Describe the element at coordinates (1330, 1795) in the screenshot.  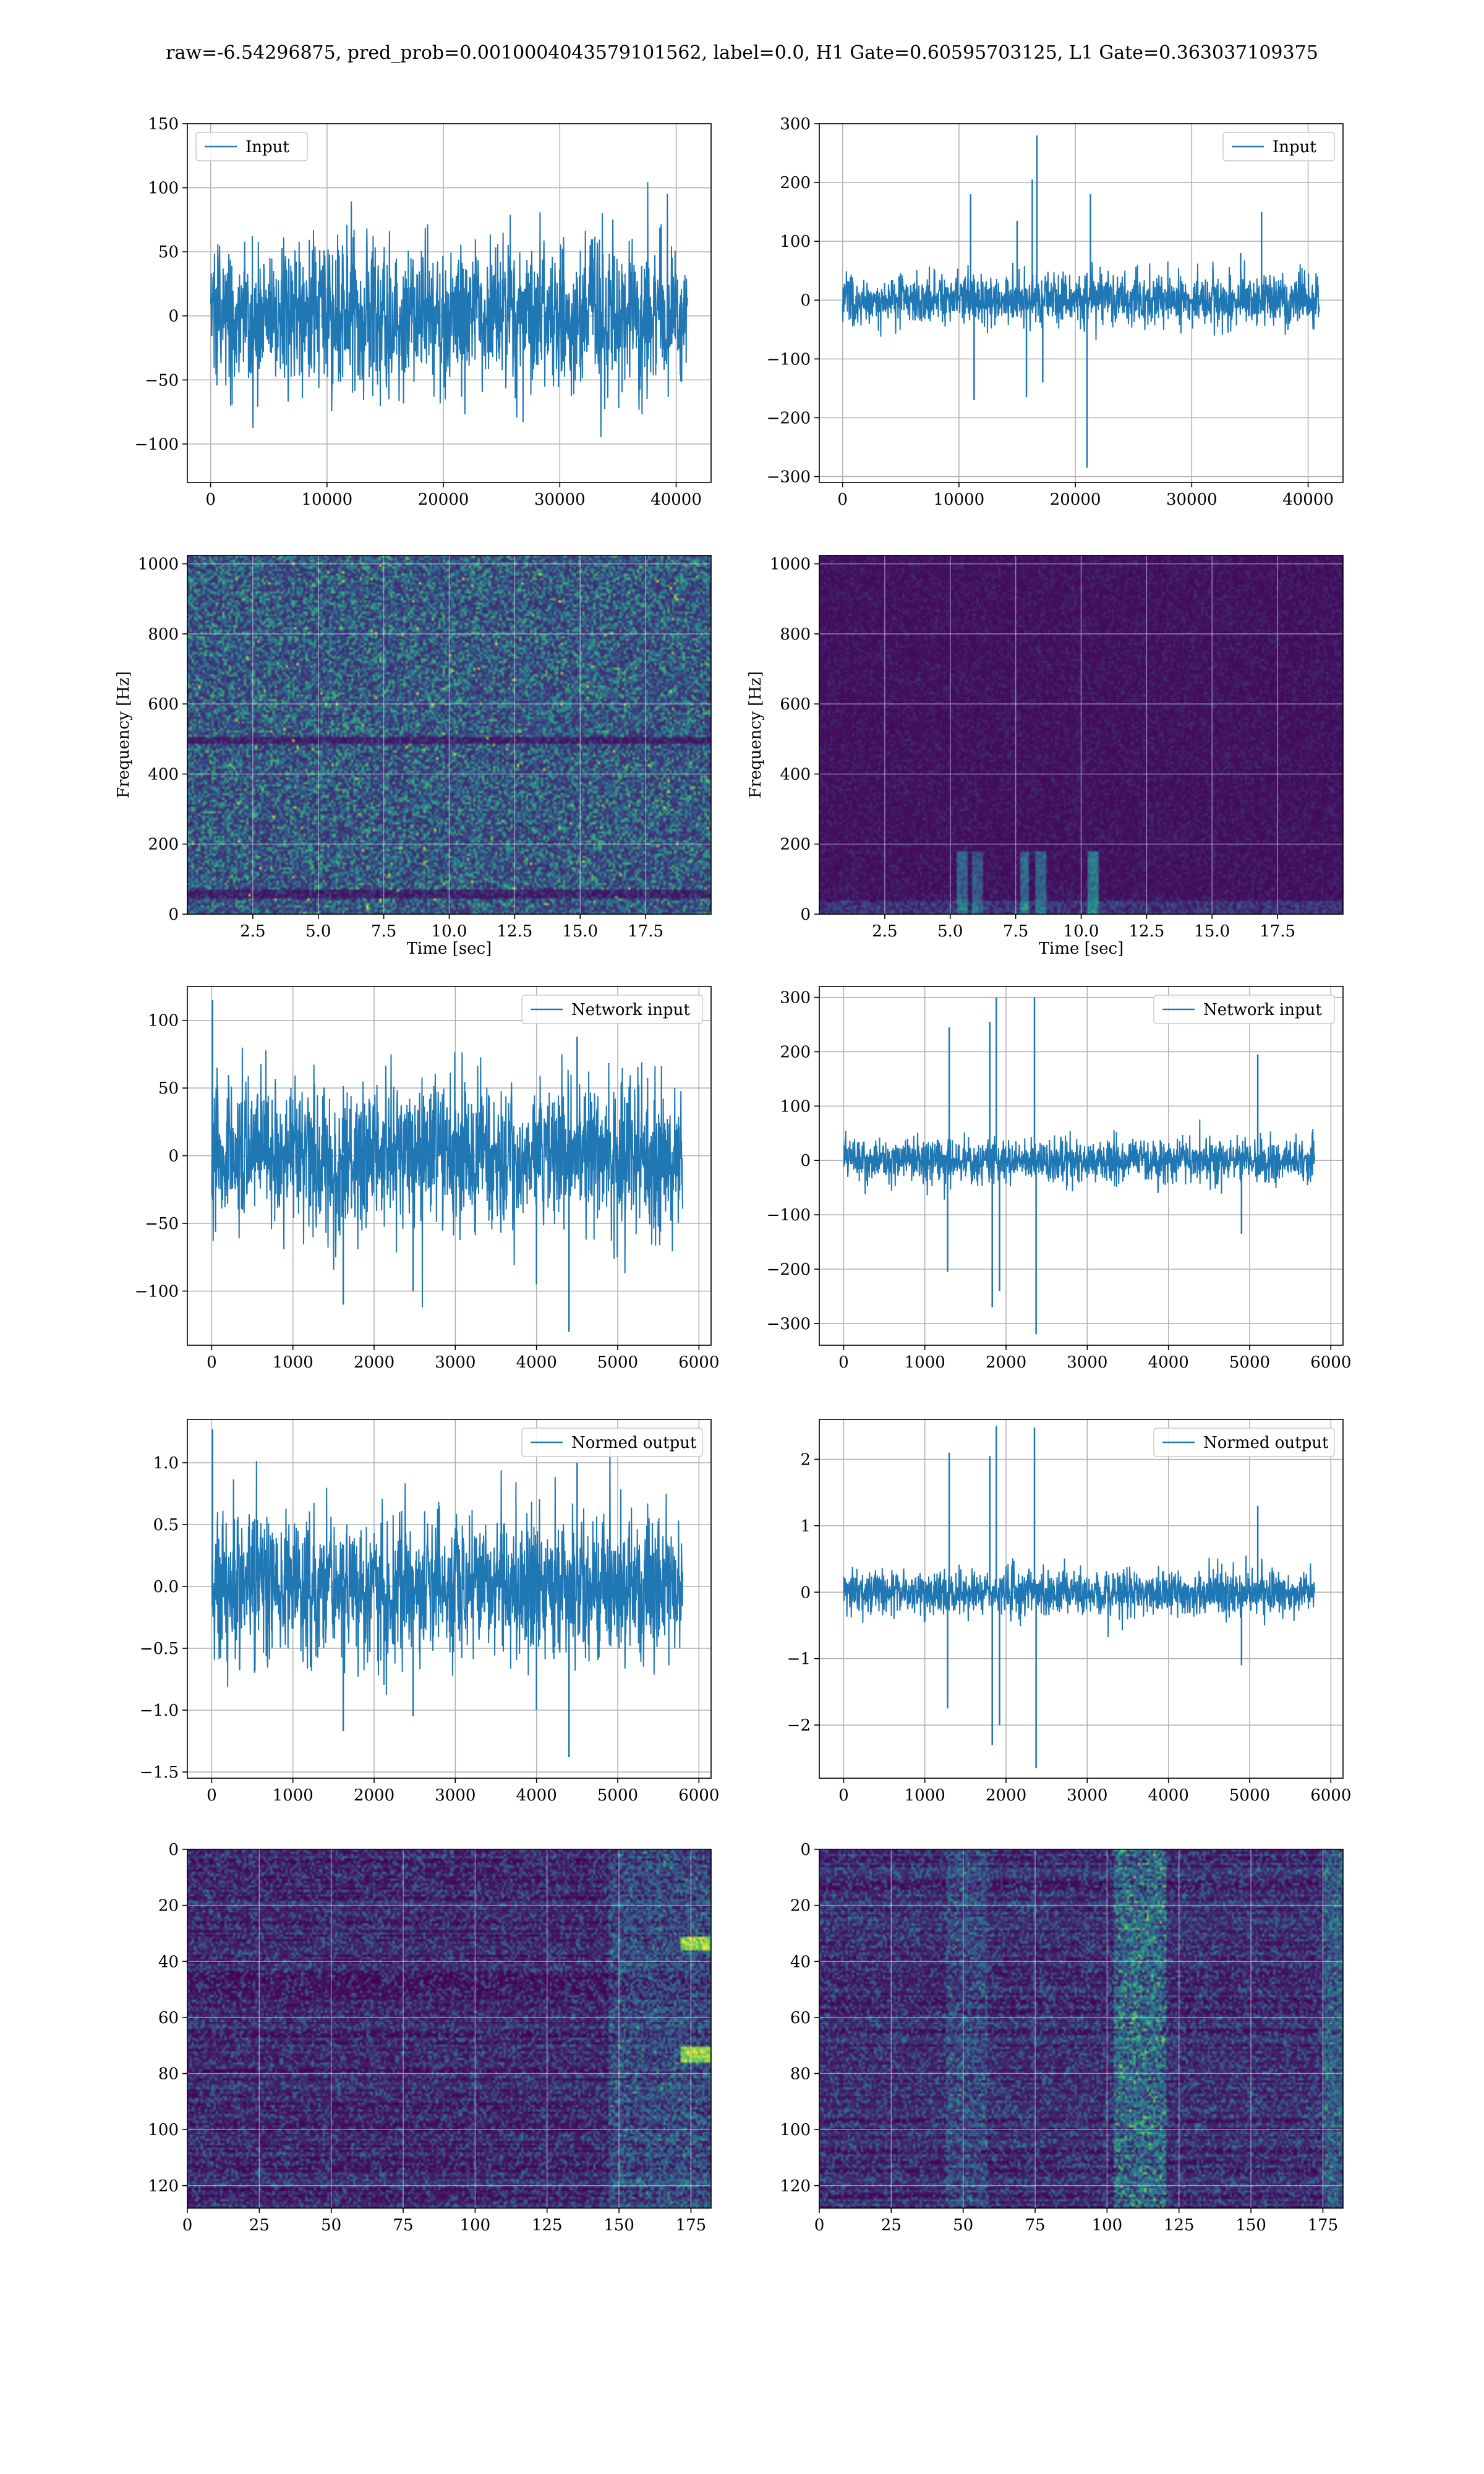
I see `x-tick-label: 6000` at that location.